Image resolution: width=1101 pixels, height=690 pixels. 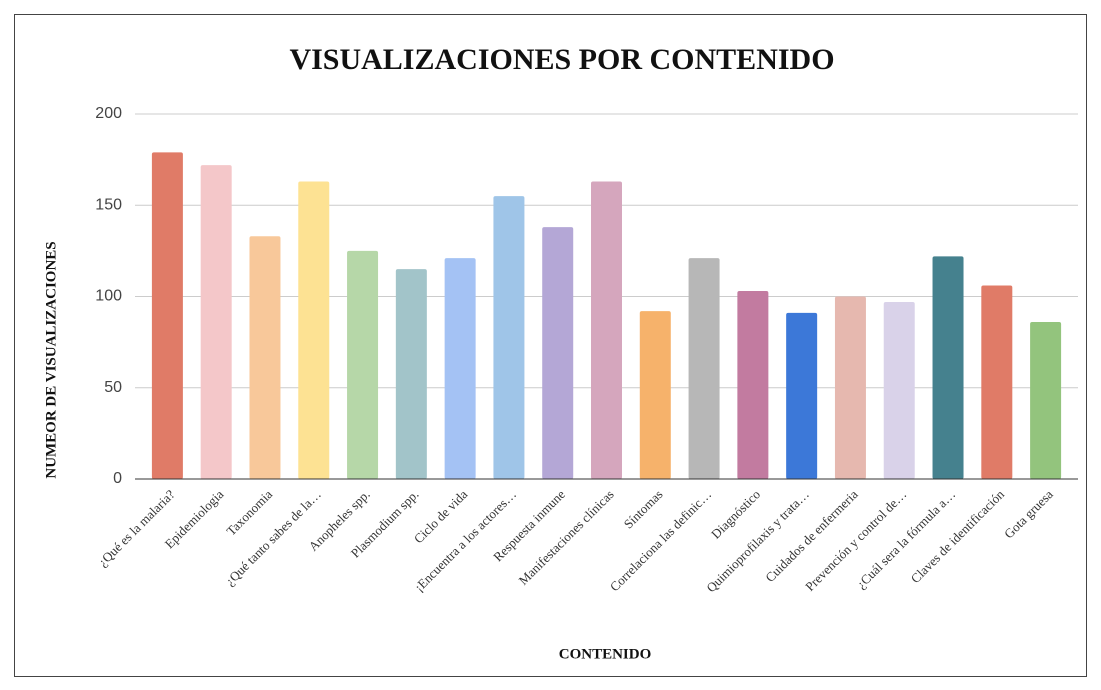 What do you see at coordinates (605, 654) in the screenshot?
I see `x-axis-title: CONTENIDO` at bounding box center [605, 654].